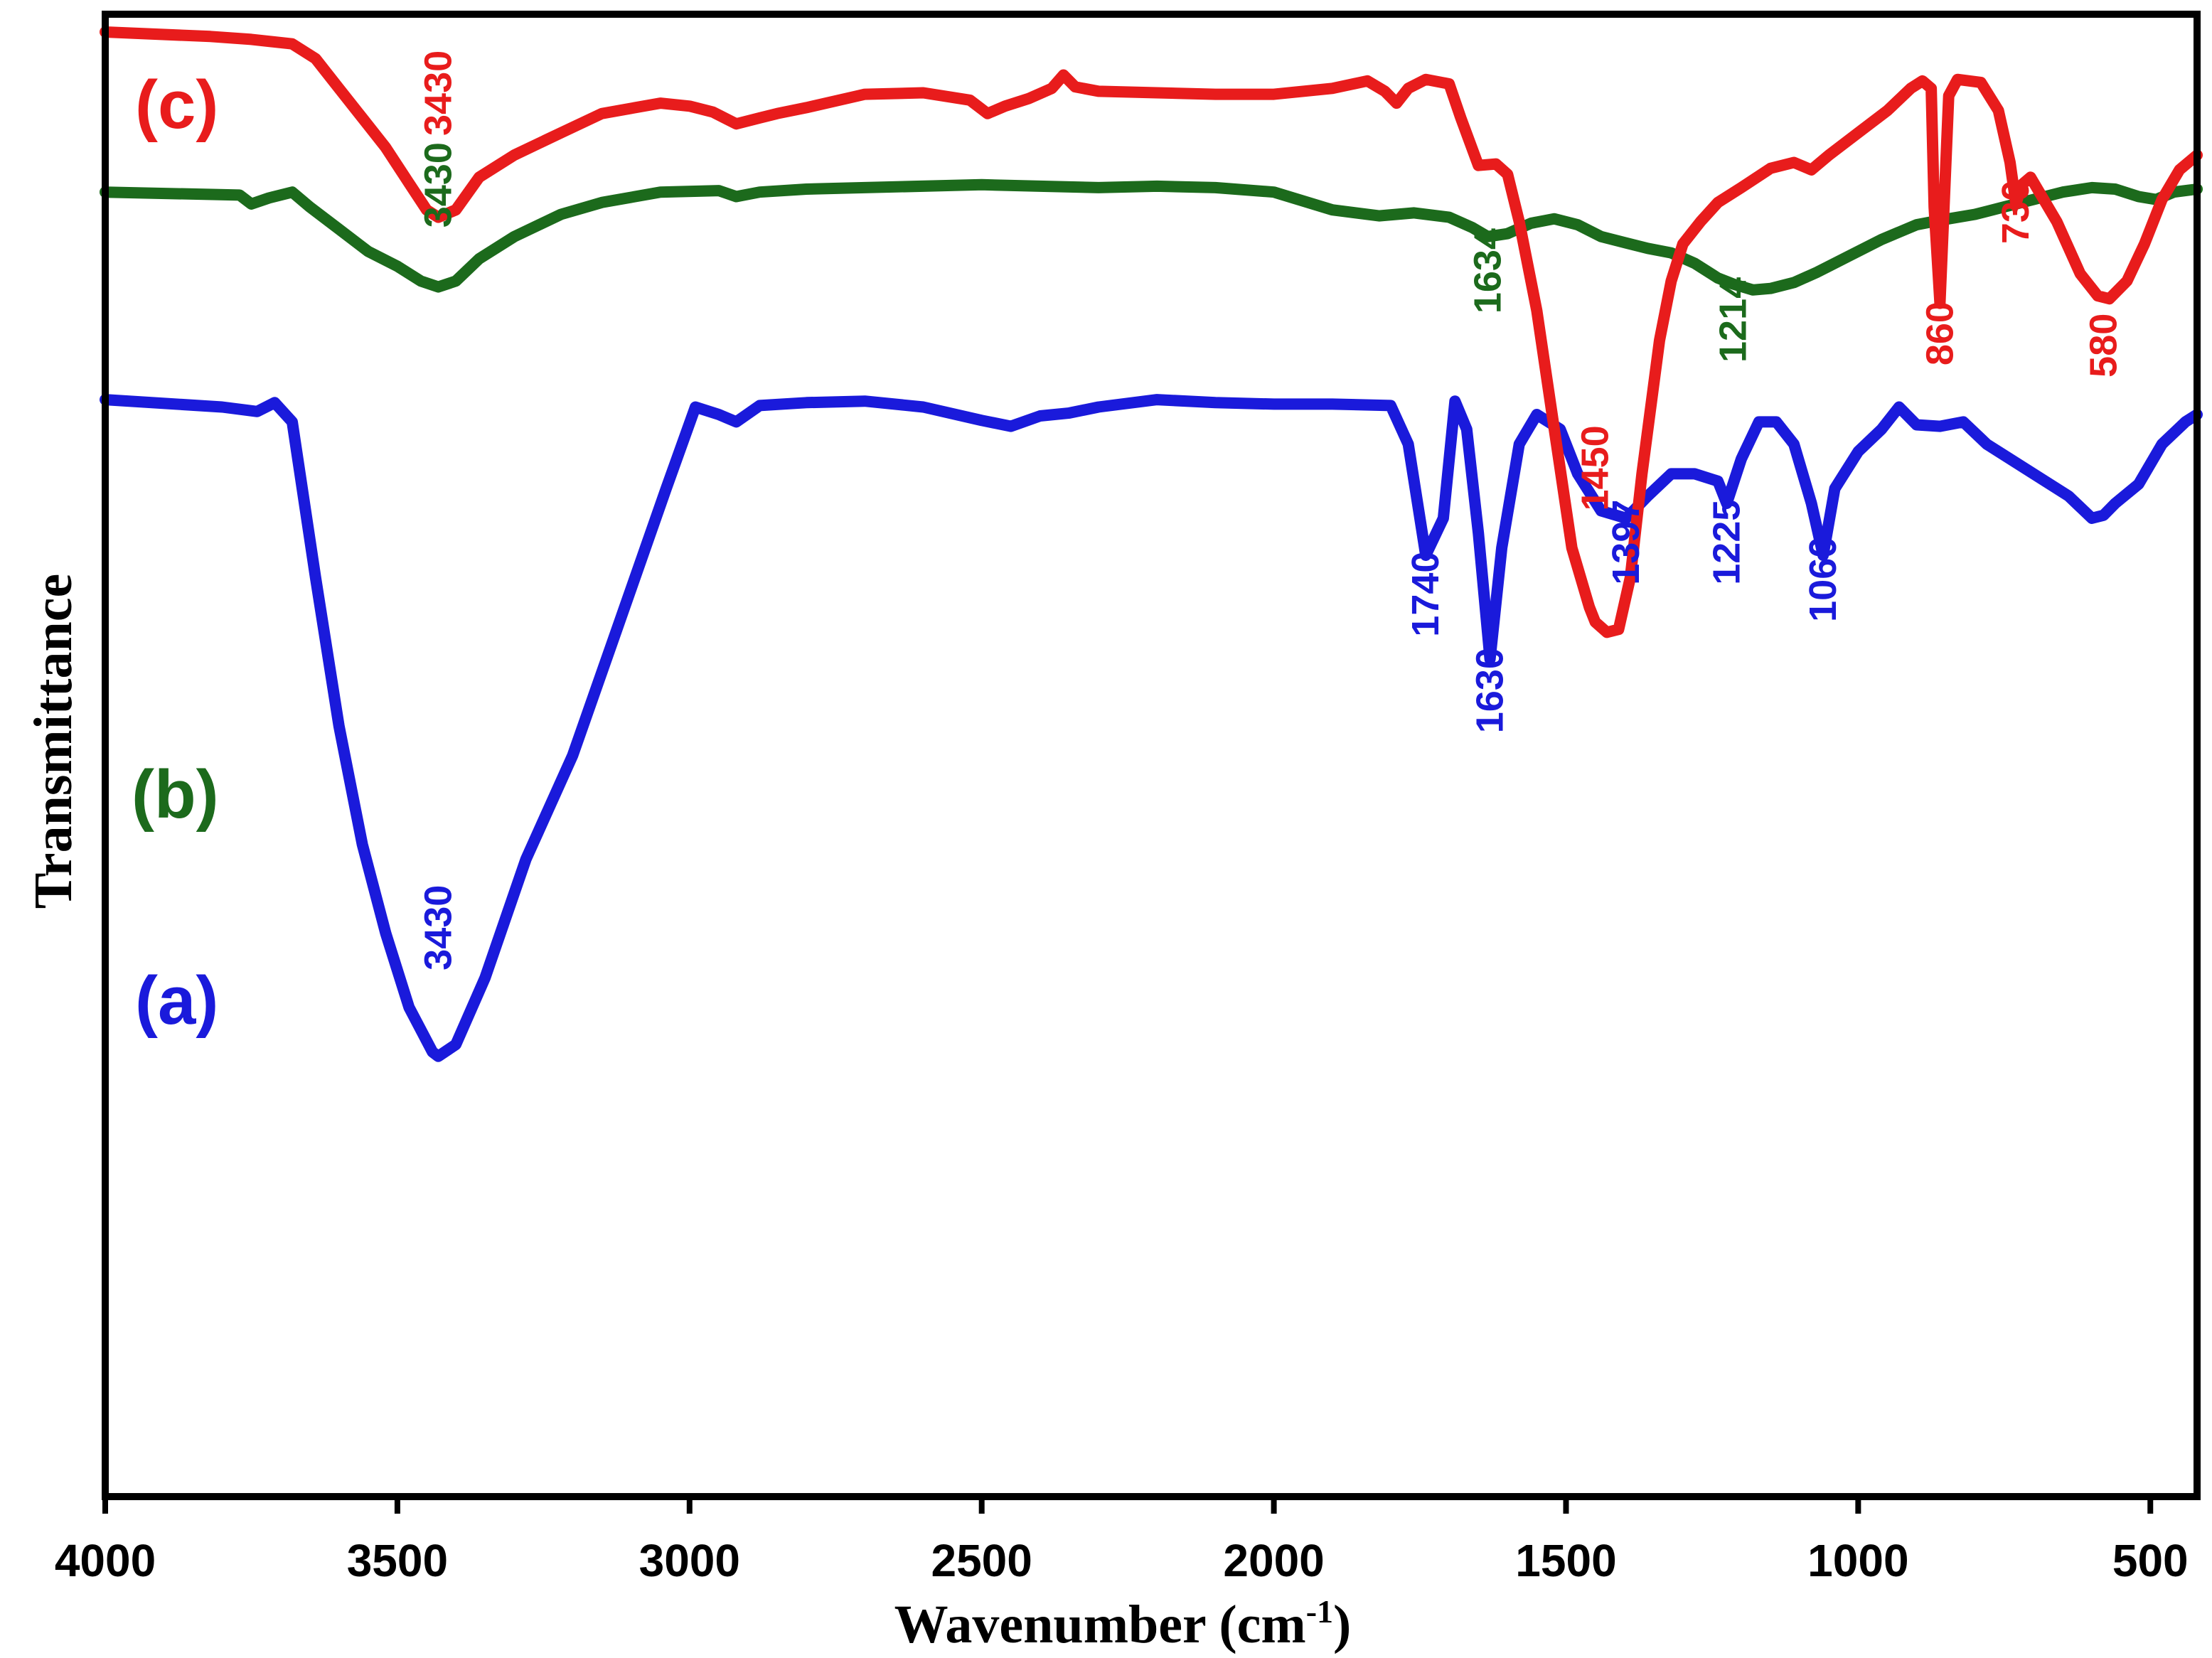 This screenshot has width=2212, height=1658. Describe the element at coordinates (175, 794) in the screenshot. I see `series-label-b: (b)` at that location.